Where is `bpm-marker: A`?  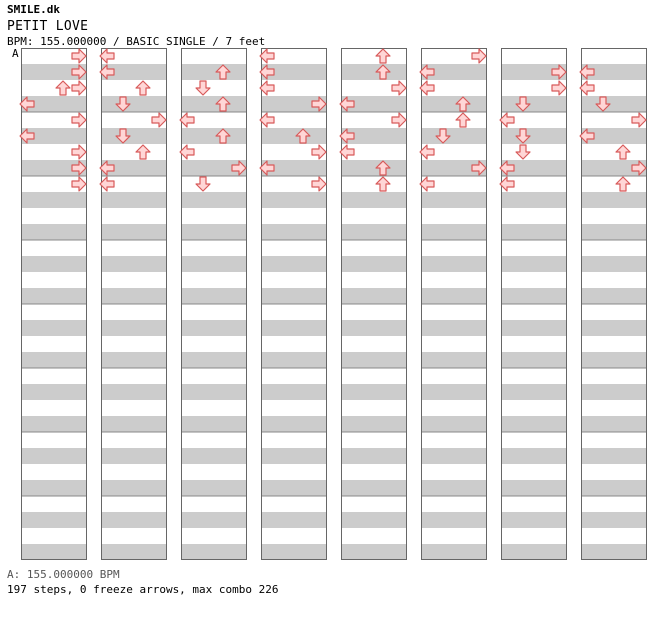
bpm-marker: A is located at coordinates (15, 53).